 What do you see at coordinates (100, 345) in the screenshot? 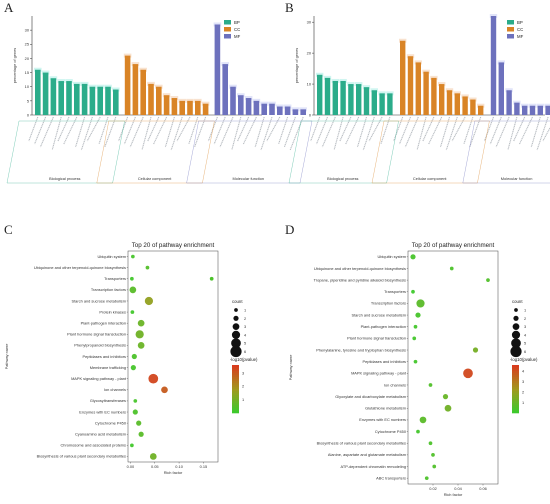
I see `c-pathway-label: Phenylpropanoid biosynthesis` at bounding box center [100, 345].